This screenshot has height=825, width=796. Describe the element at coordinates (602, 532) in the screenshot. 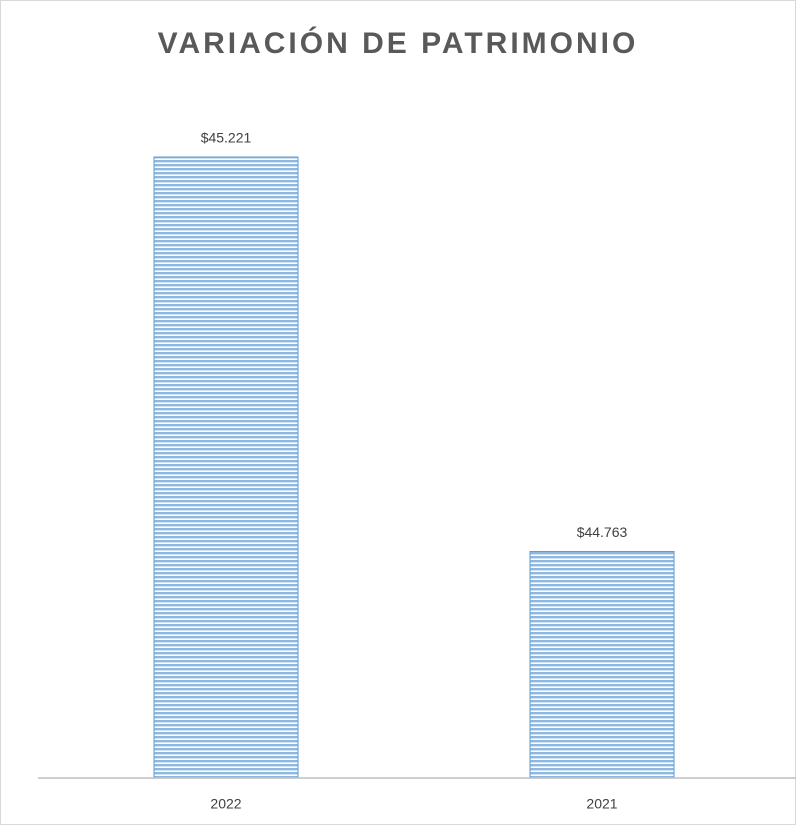

I see `data-label: $44.763` at that location.